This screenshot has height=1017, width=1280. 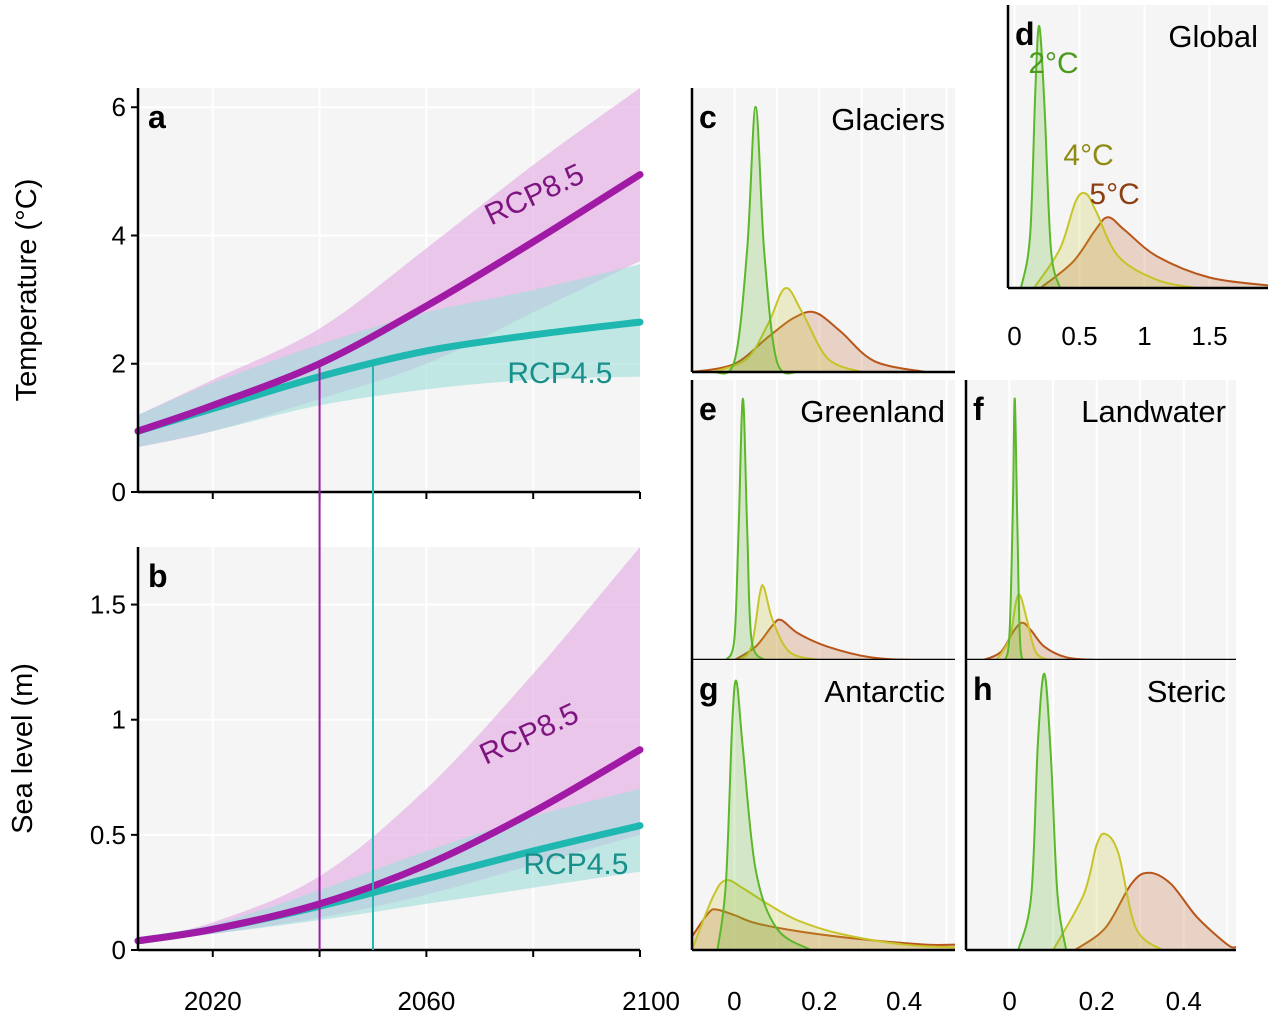 What do you see at coordinates (1114, 194) in the screenshot?
I see `annotation-5degc: 5°C` at bounding box center [1114, 194].